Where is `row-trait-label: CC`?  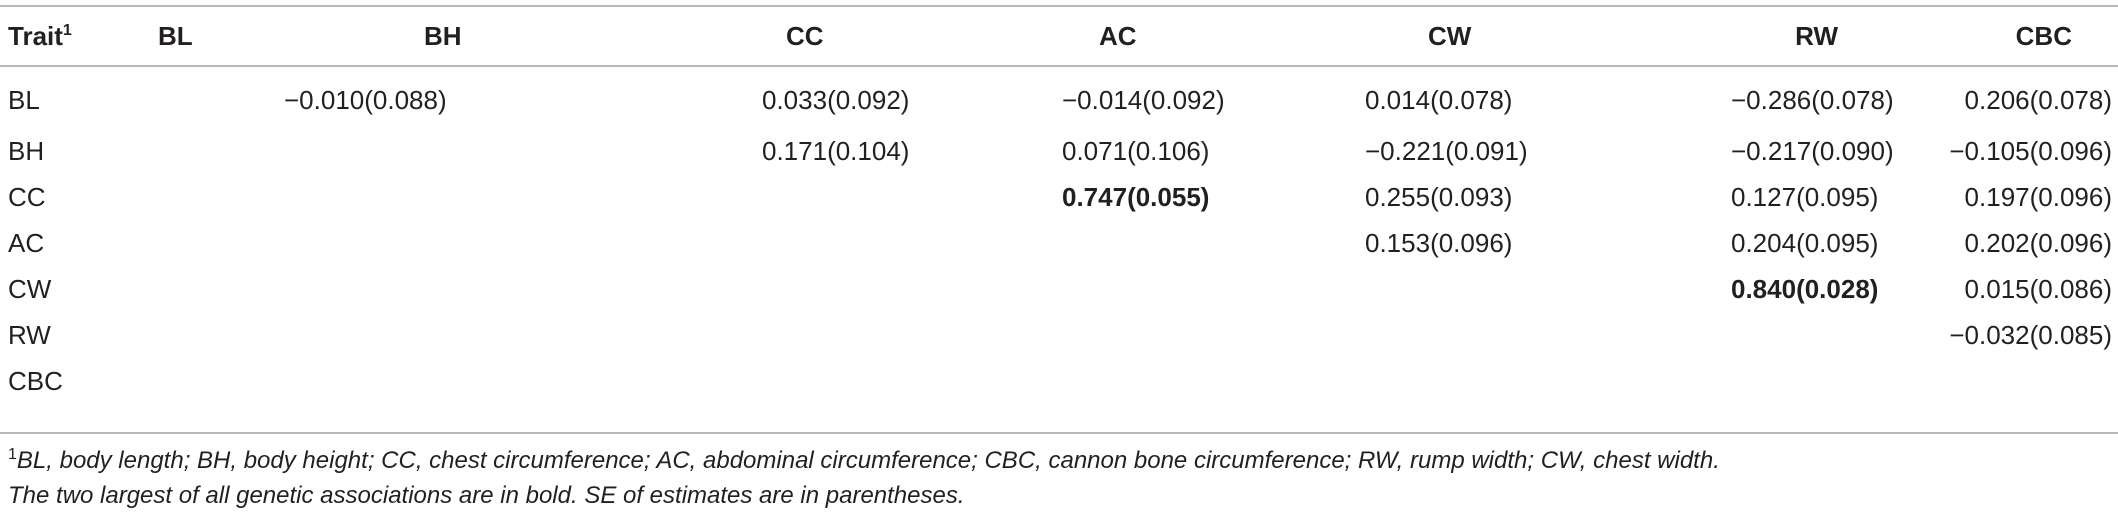
row-trait-label: CC is located at coordinates (27, 196).